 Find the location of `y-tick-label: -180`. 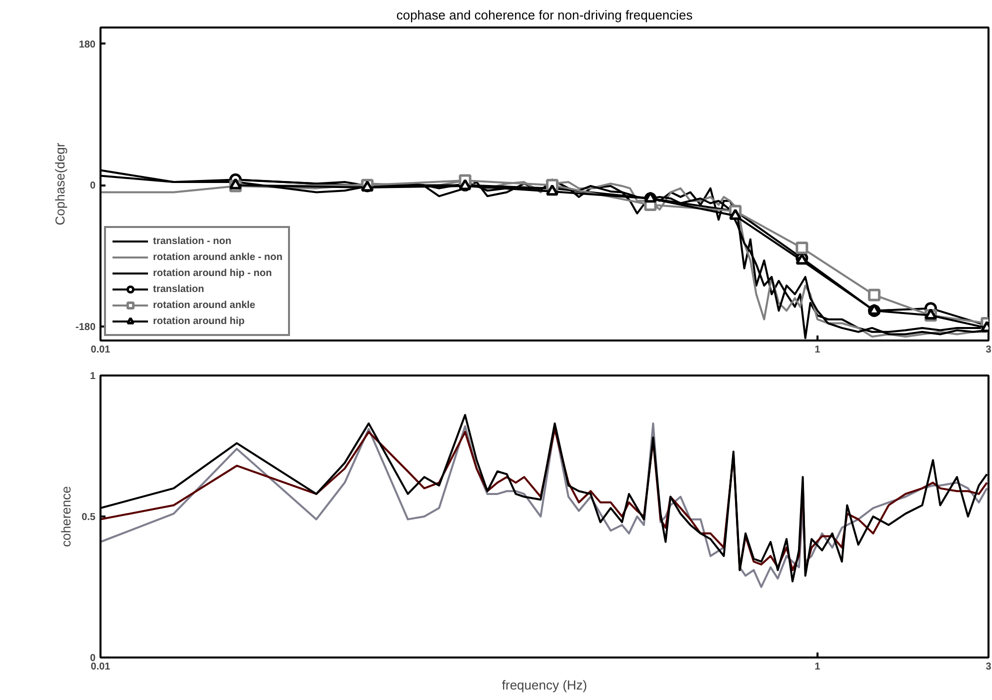

y-tick-label: -180 is located at coordinates (85, 327).